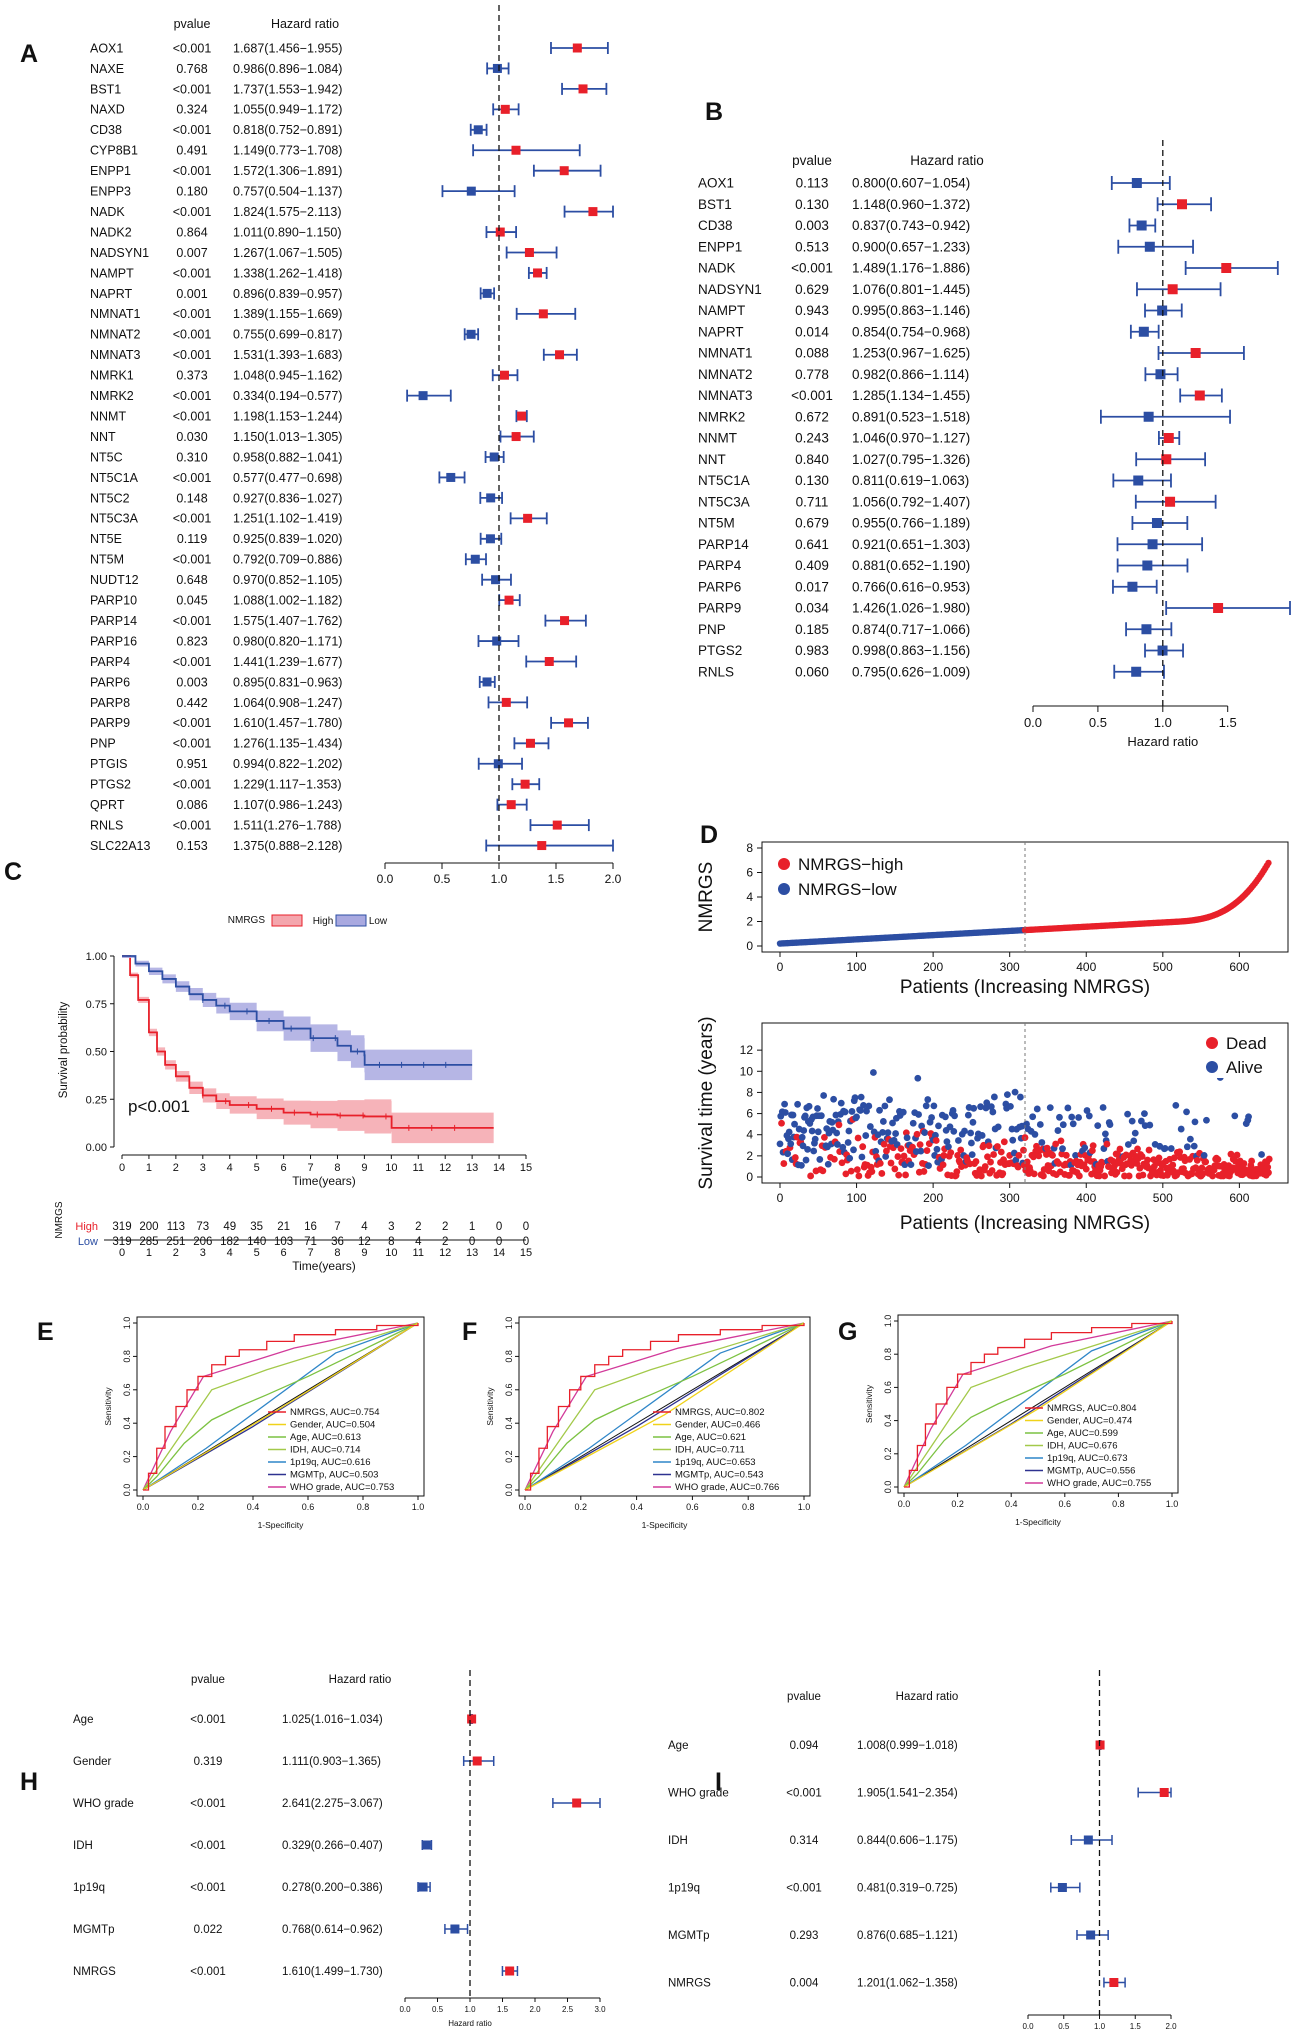  What do you see at coordinates (509, 1390) in the screenshot?
I see `y-tick-label: 0.6` at bounding box center [509, 1390].